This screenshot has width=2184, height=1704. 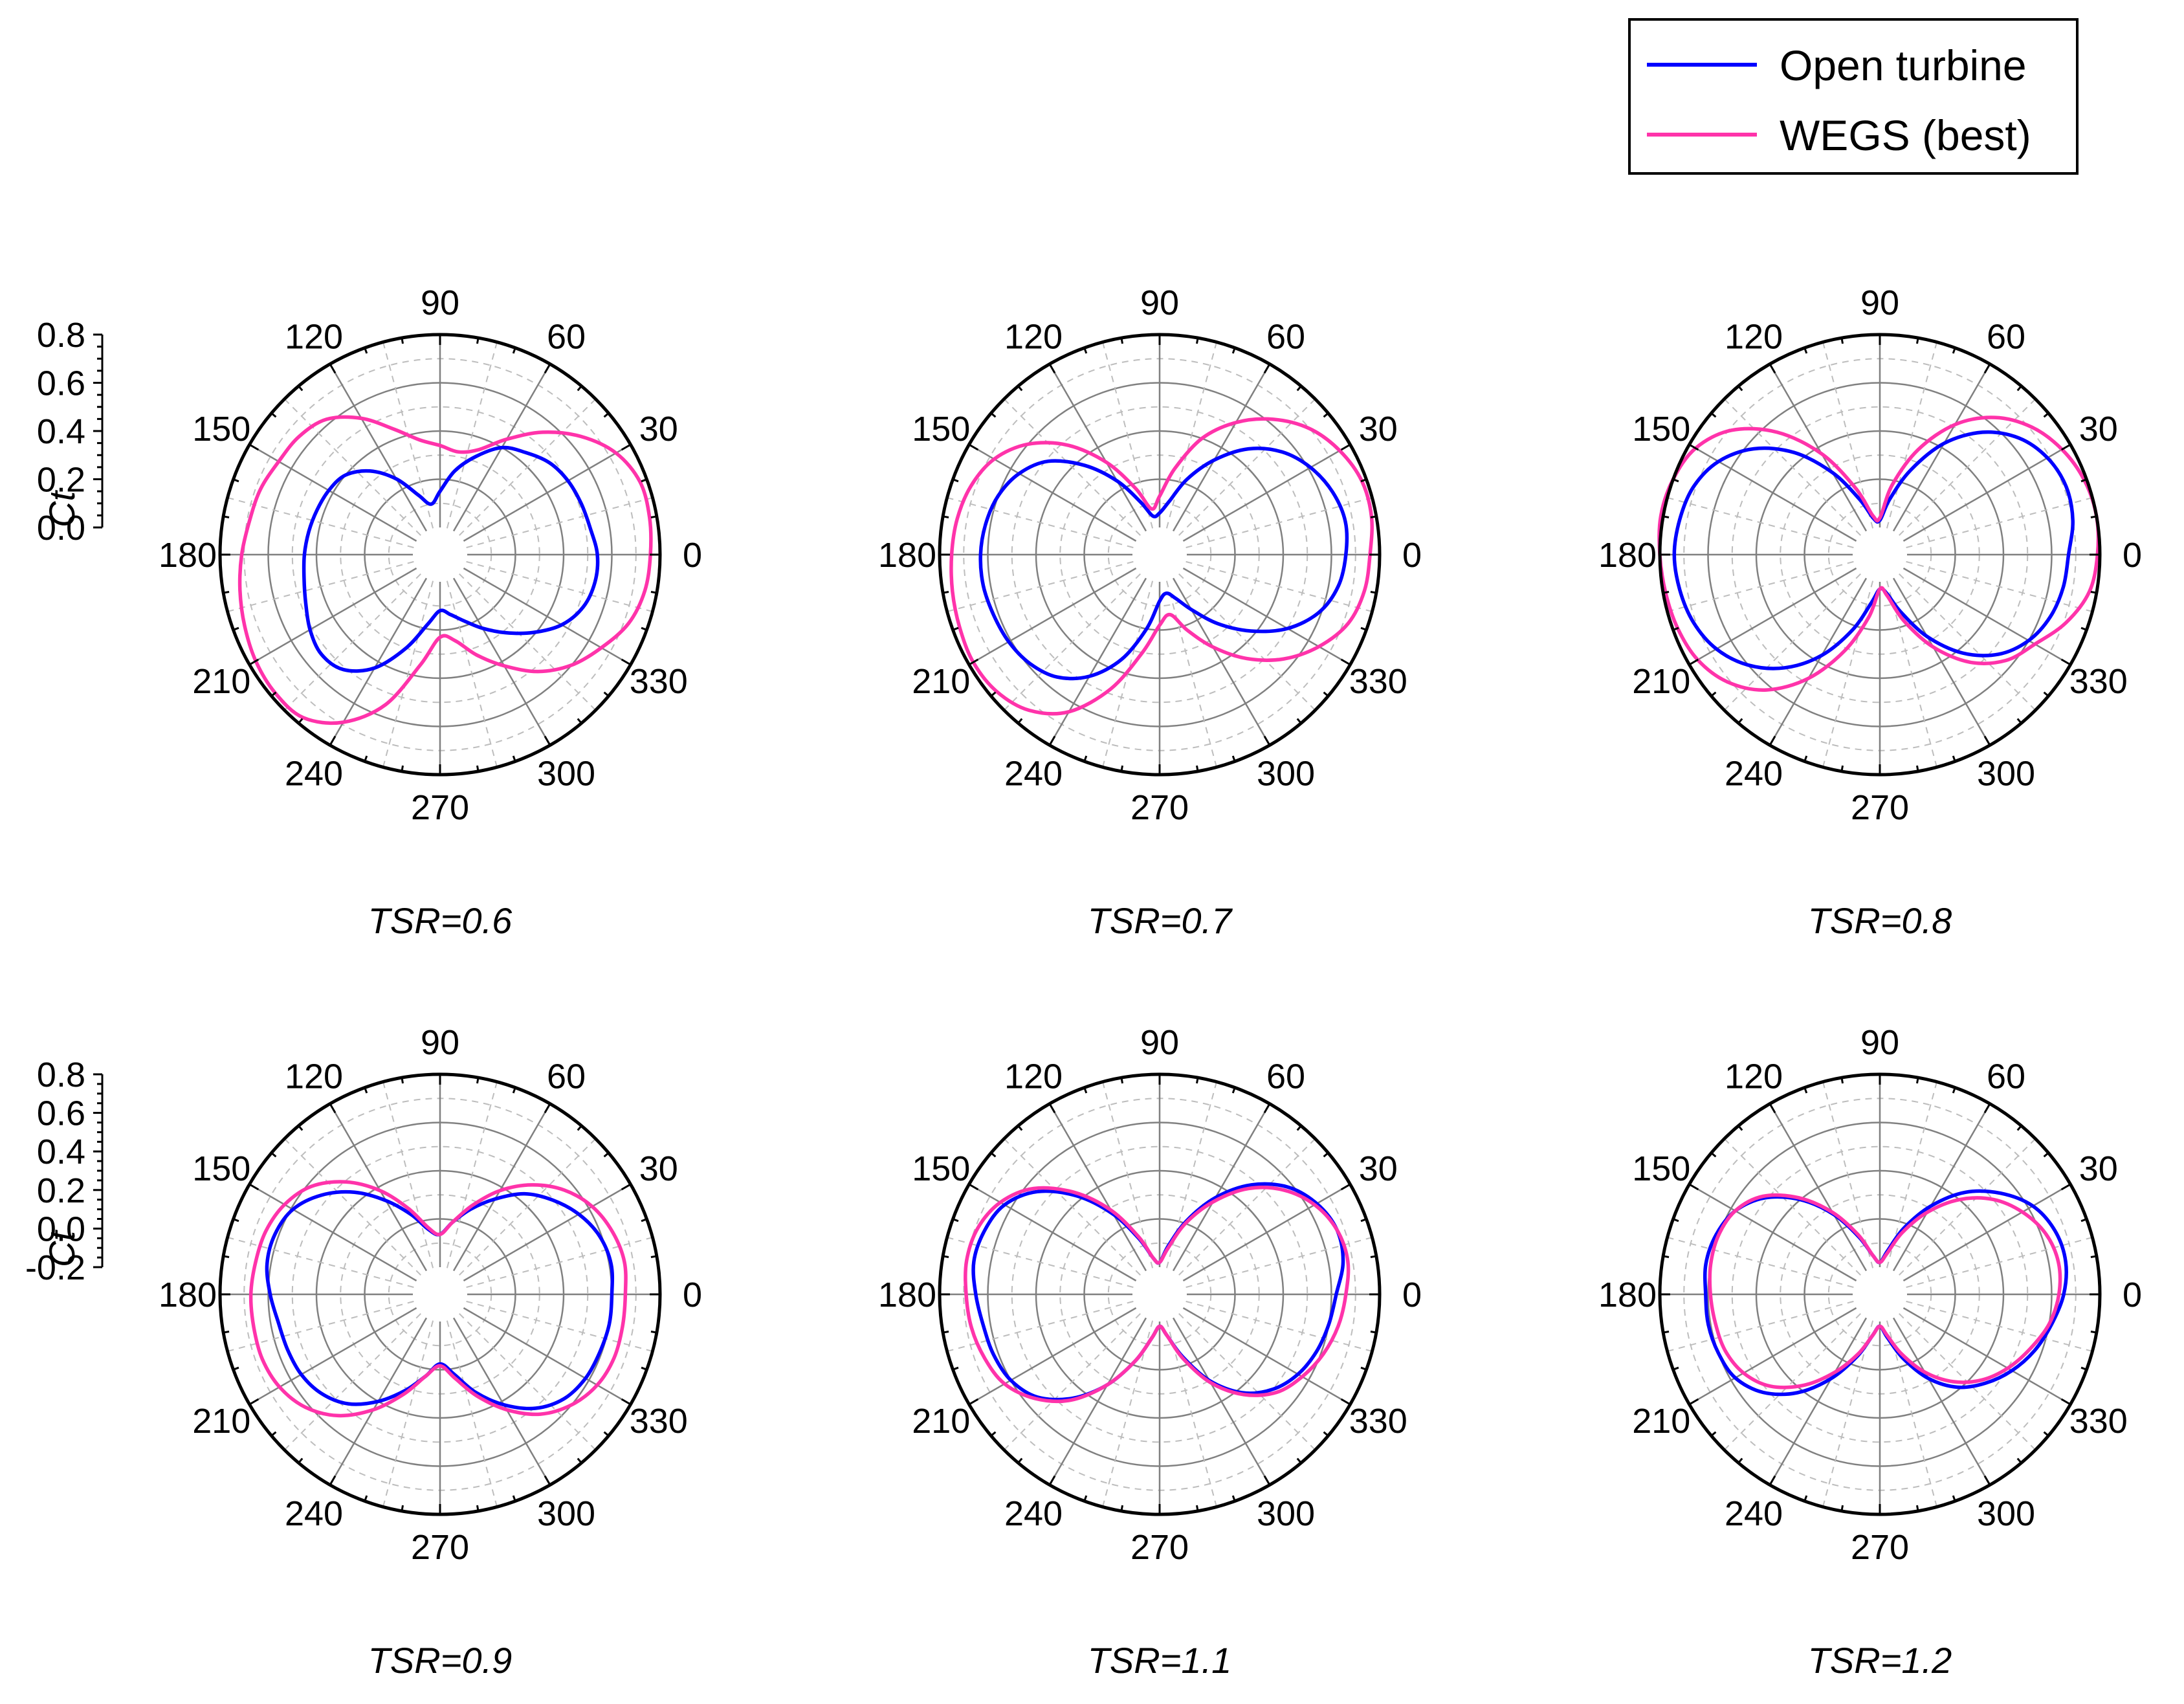 I want to click on legend: Open turbine WEGS (best), so click(x=1853, y=96).